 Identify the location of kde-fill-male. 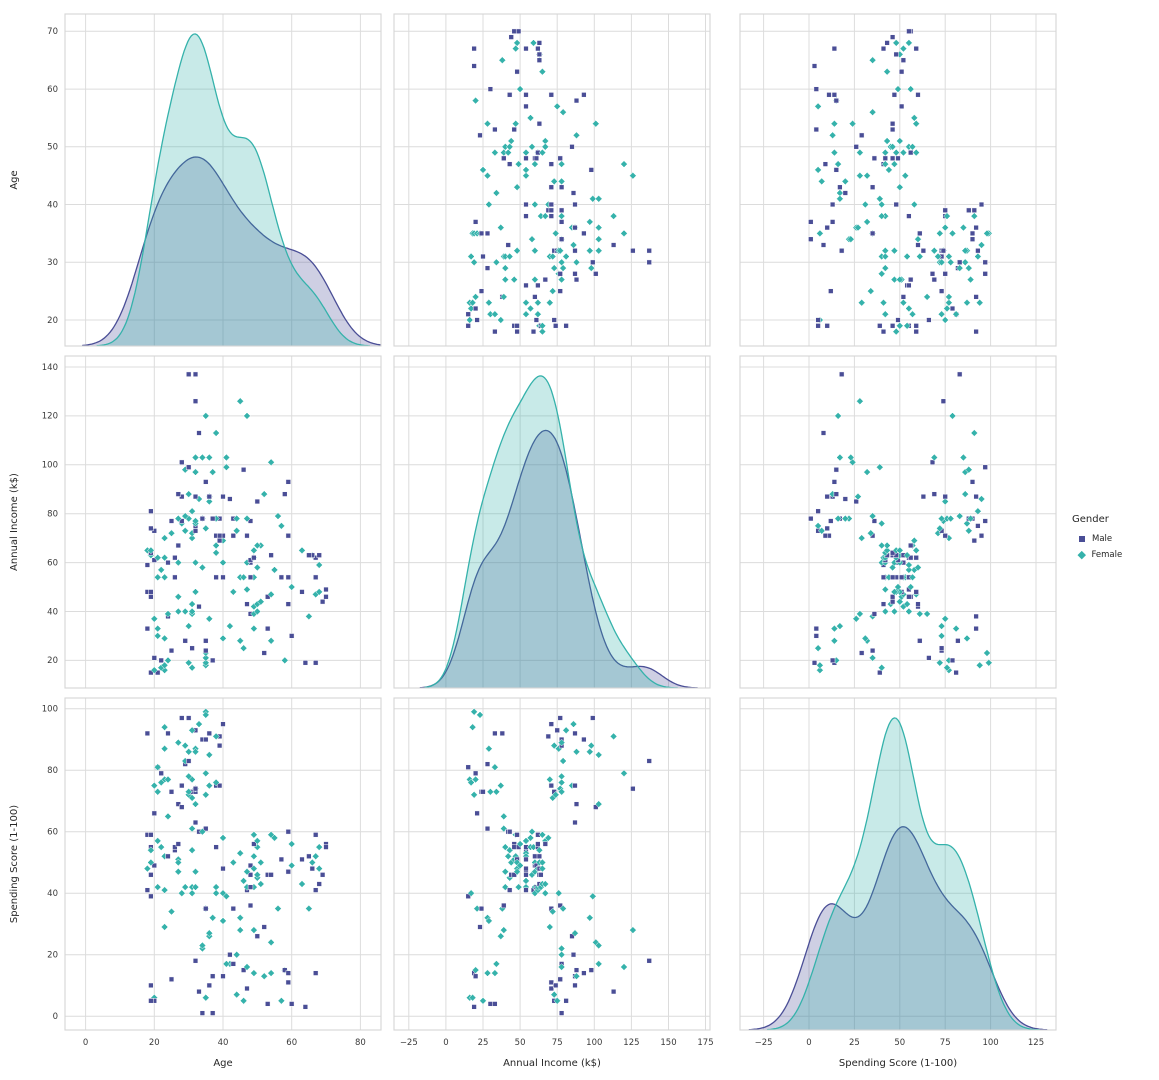
(898, 928).